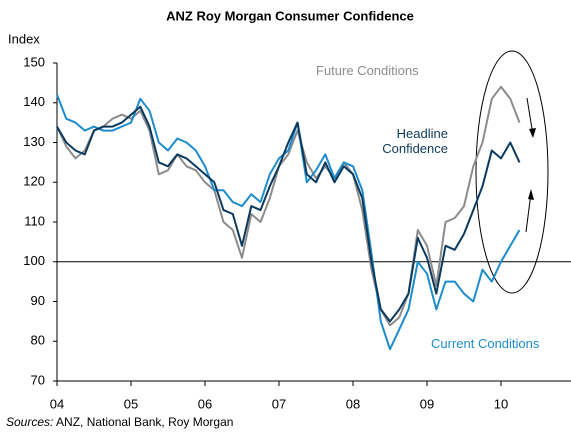 This screenshot has width=571, height=432. I want to click on x-tick-label: 06, so click(205, 403).